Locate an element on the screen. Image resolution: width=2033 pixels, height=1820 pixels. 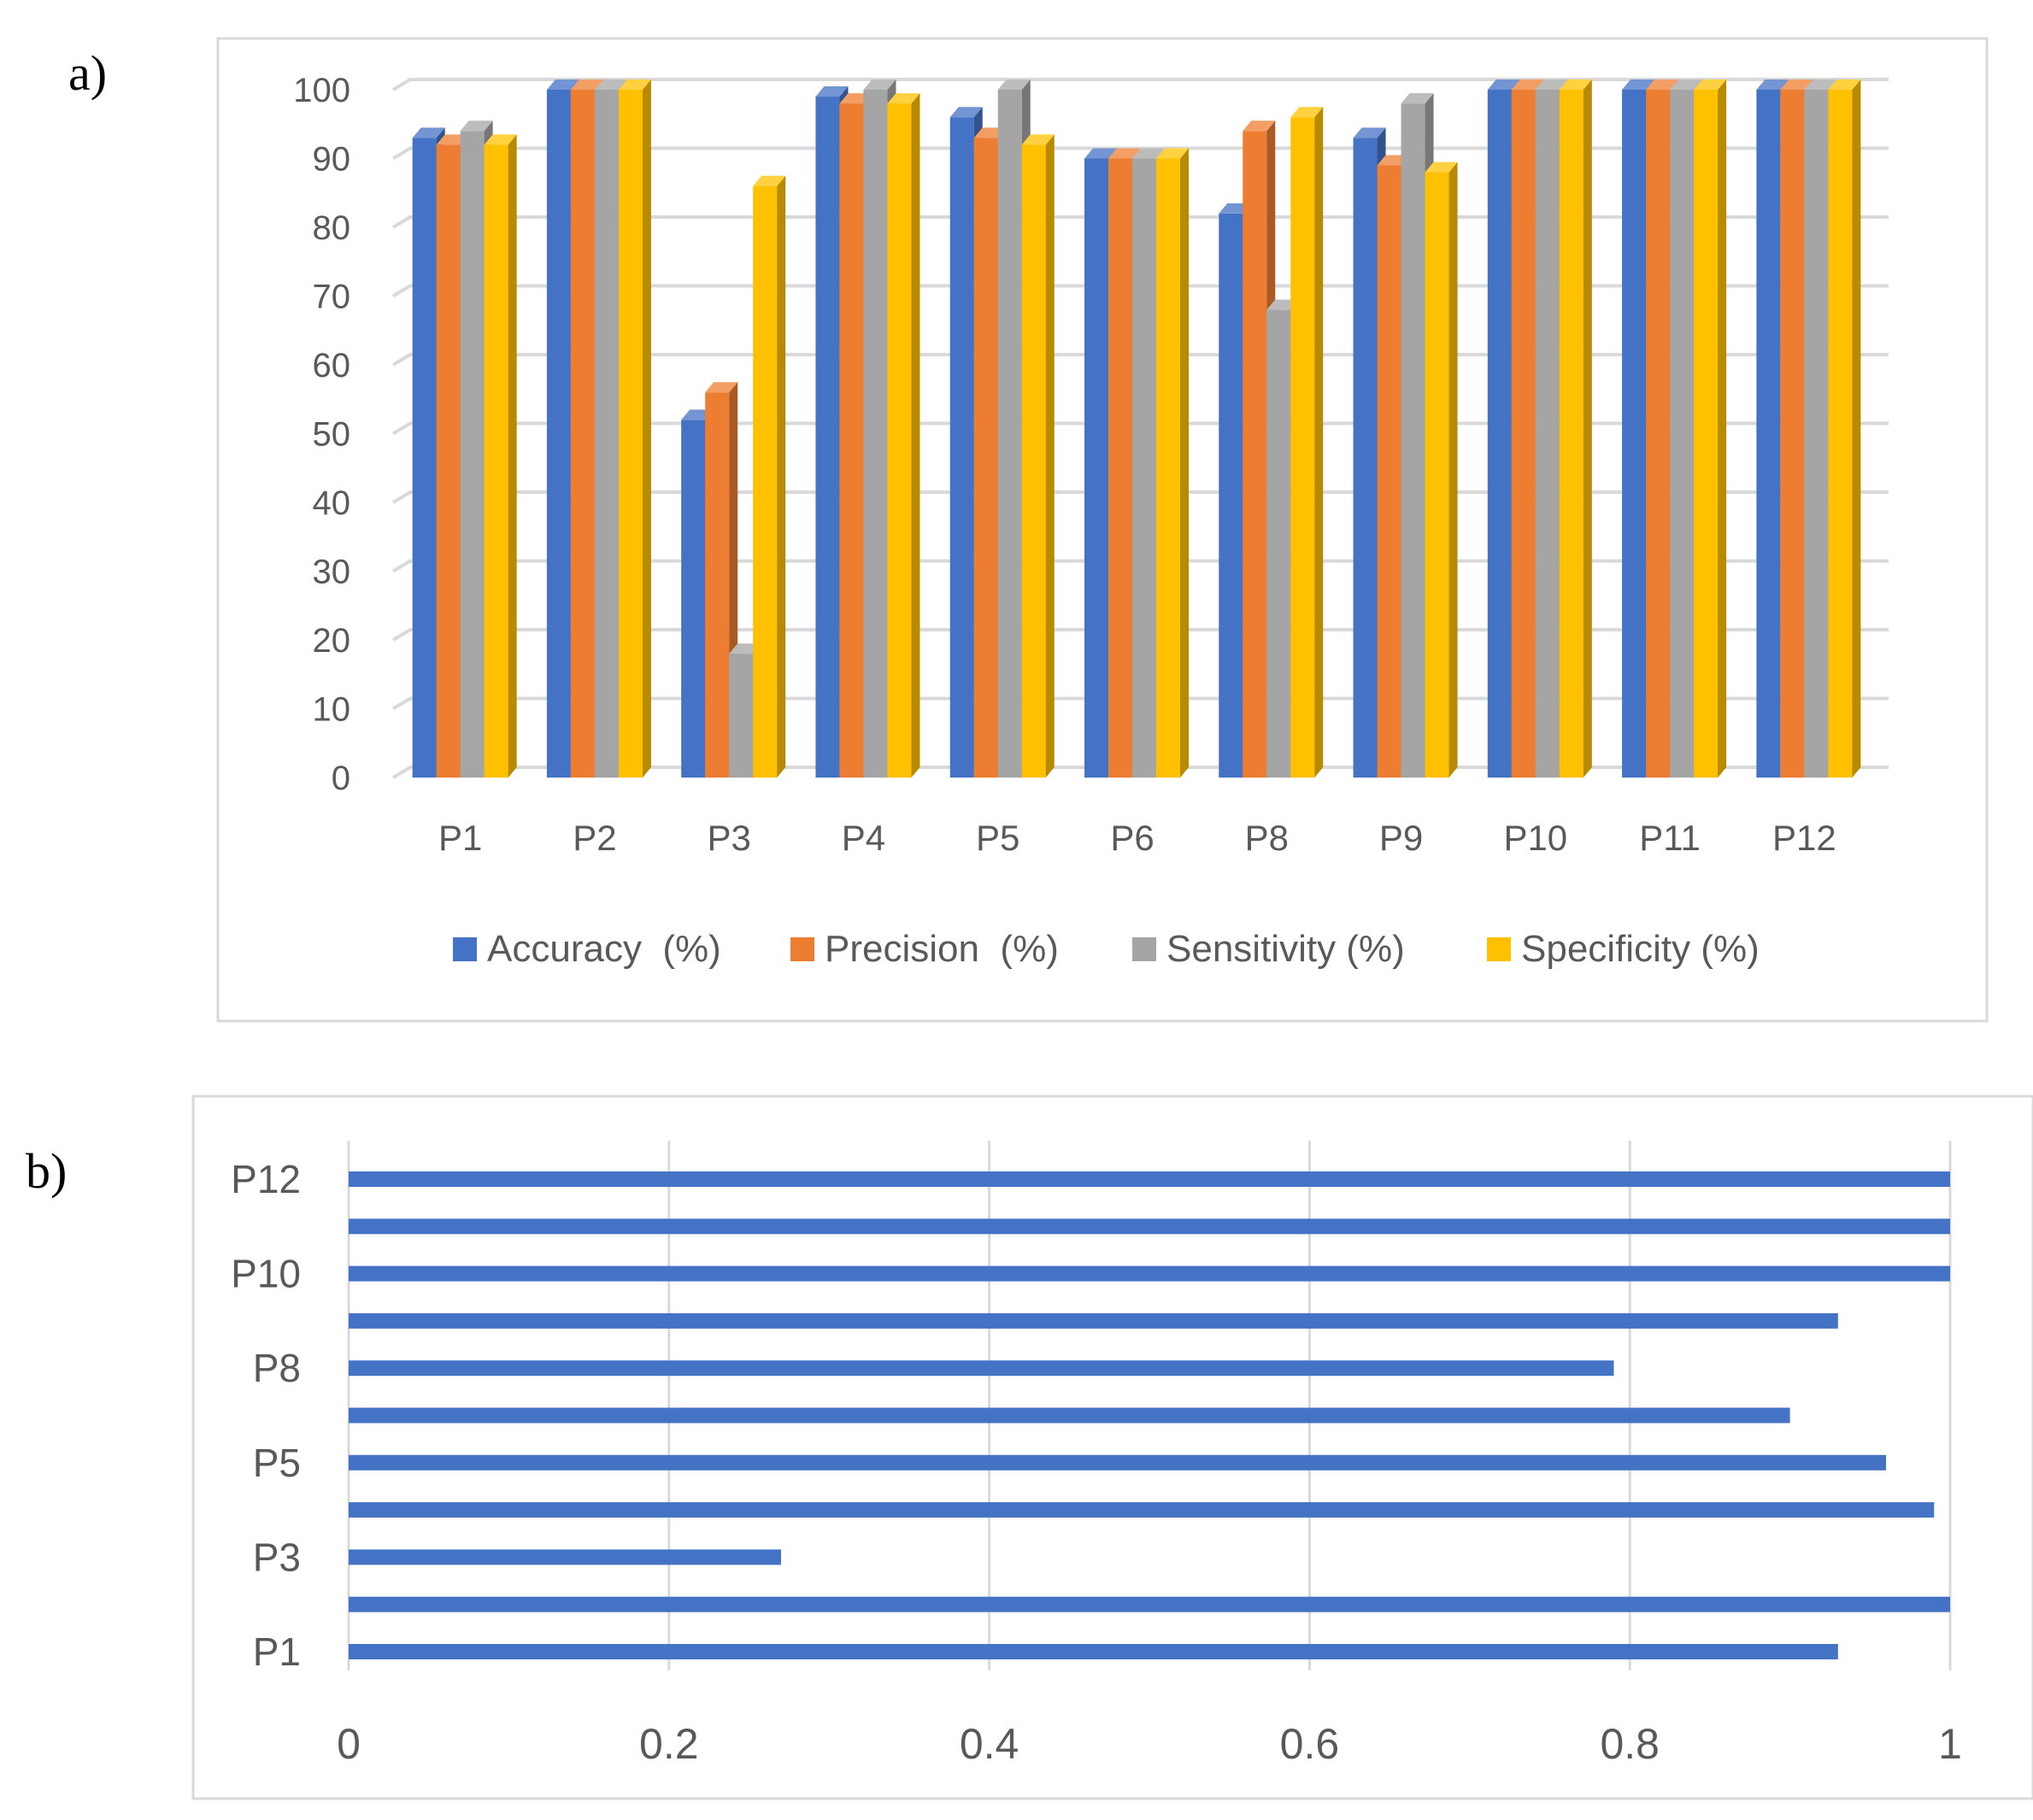
y-tick-label: P10 is located at coordinates (266, 1274).